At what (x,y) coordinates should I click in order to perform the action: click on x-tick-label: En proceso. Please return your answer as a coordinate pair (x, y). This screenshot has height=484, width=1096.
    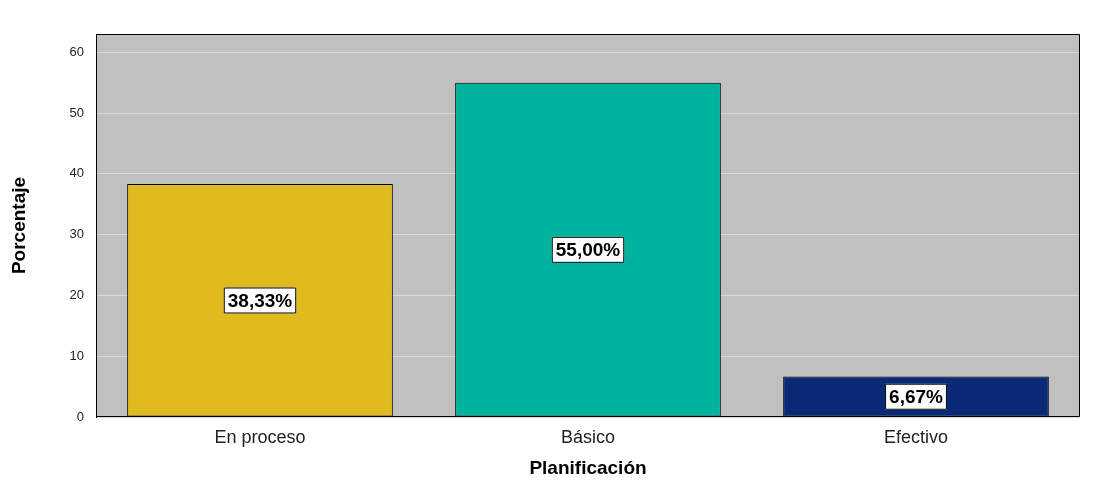
    Looking at the image, I should click on (260, 436).